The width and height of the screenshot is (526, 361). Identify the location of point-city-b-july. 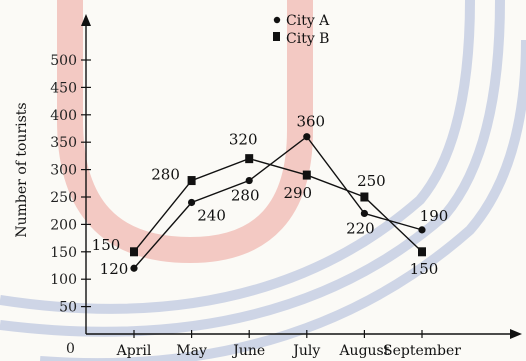
(306, 175).